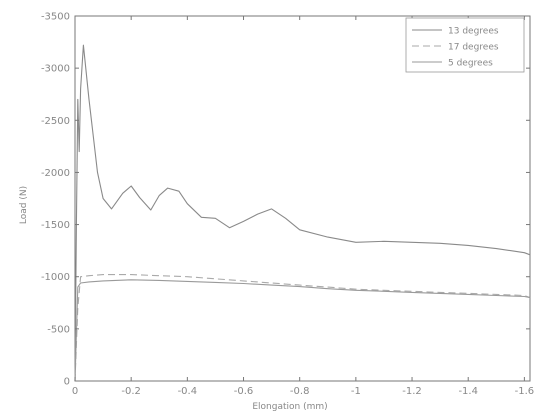 This screenshot has height=413, width=536. I want to click on x-tick-label: -1.4, so click(468, 391).